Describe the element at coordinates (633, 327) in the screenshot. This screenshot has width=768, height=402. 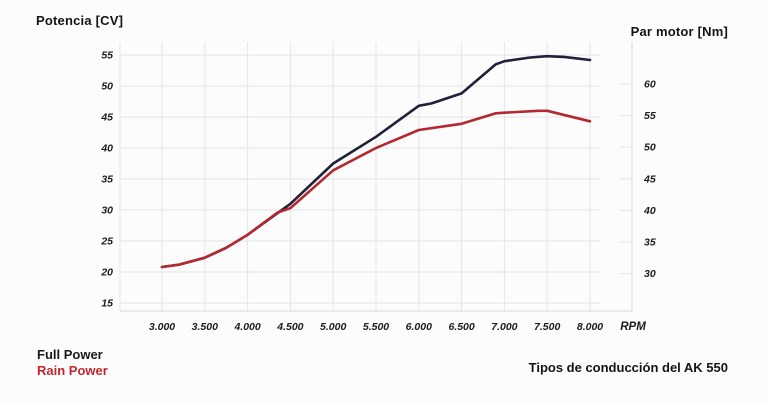
I see `svg-text: RPM` at that location.